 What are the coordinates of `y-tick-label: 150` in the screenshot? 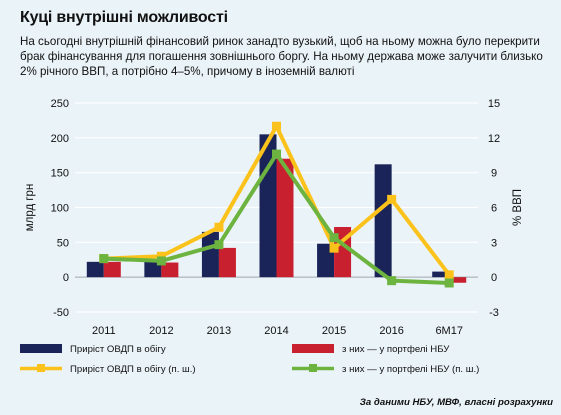 It's located at (60, 174).